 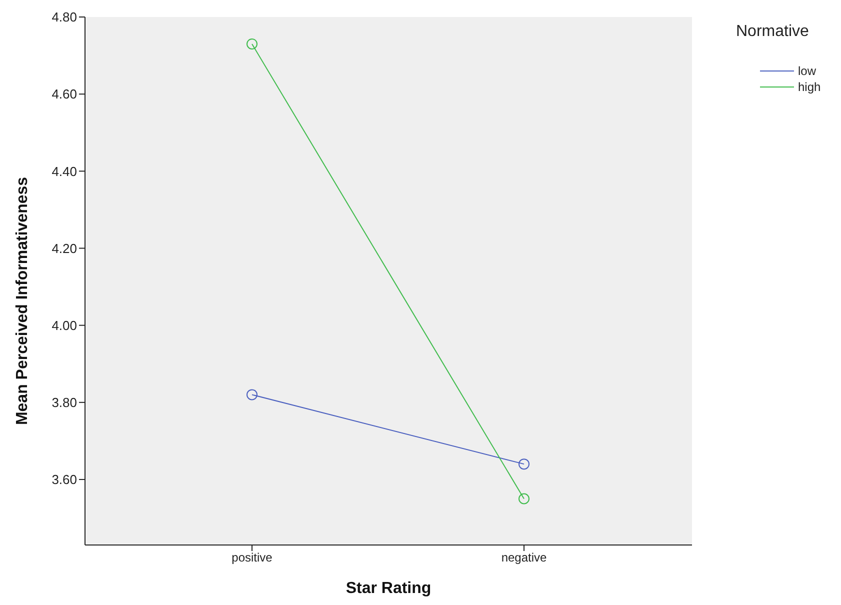 I want to click on y-tick-label: 4.20, so click(x=64, y=248).